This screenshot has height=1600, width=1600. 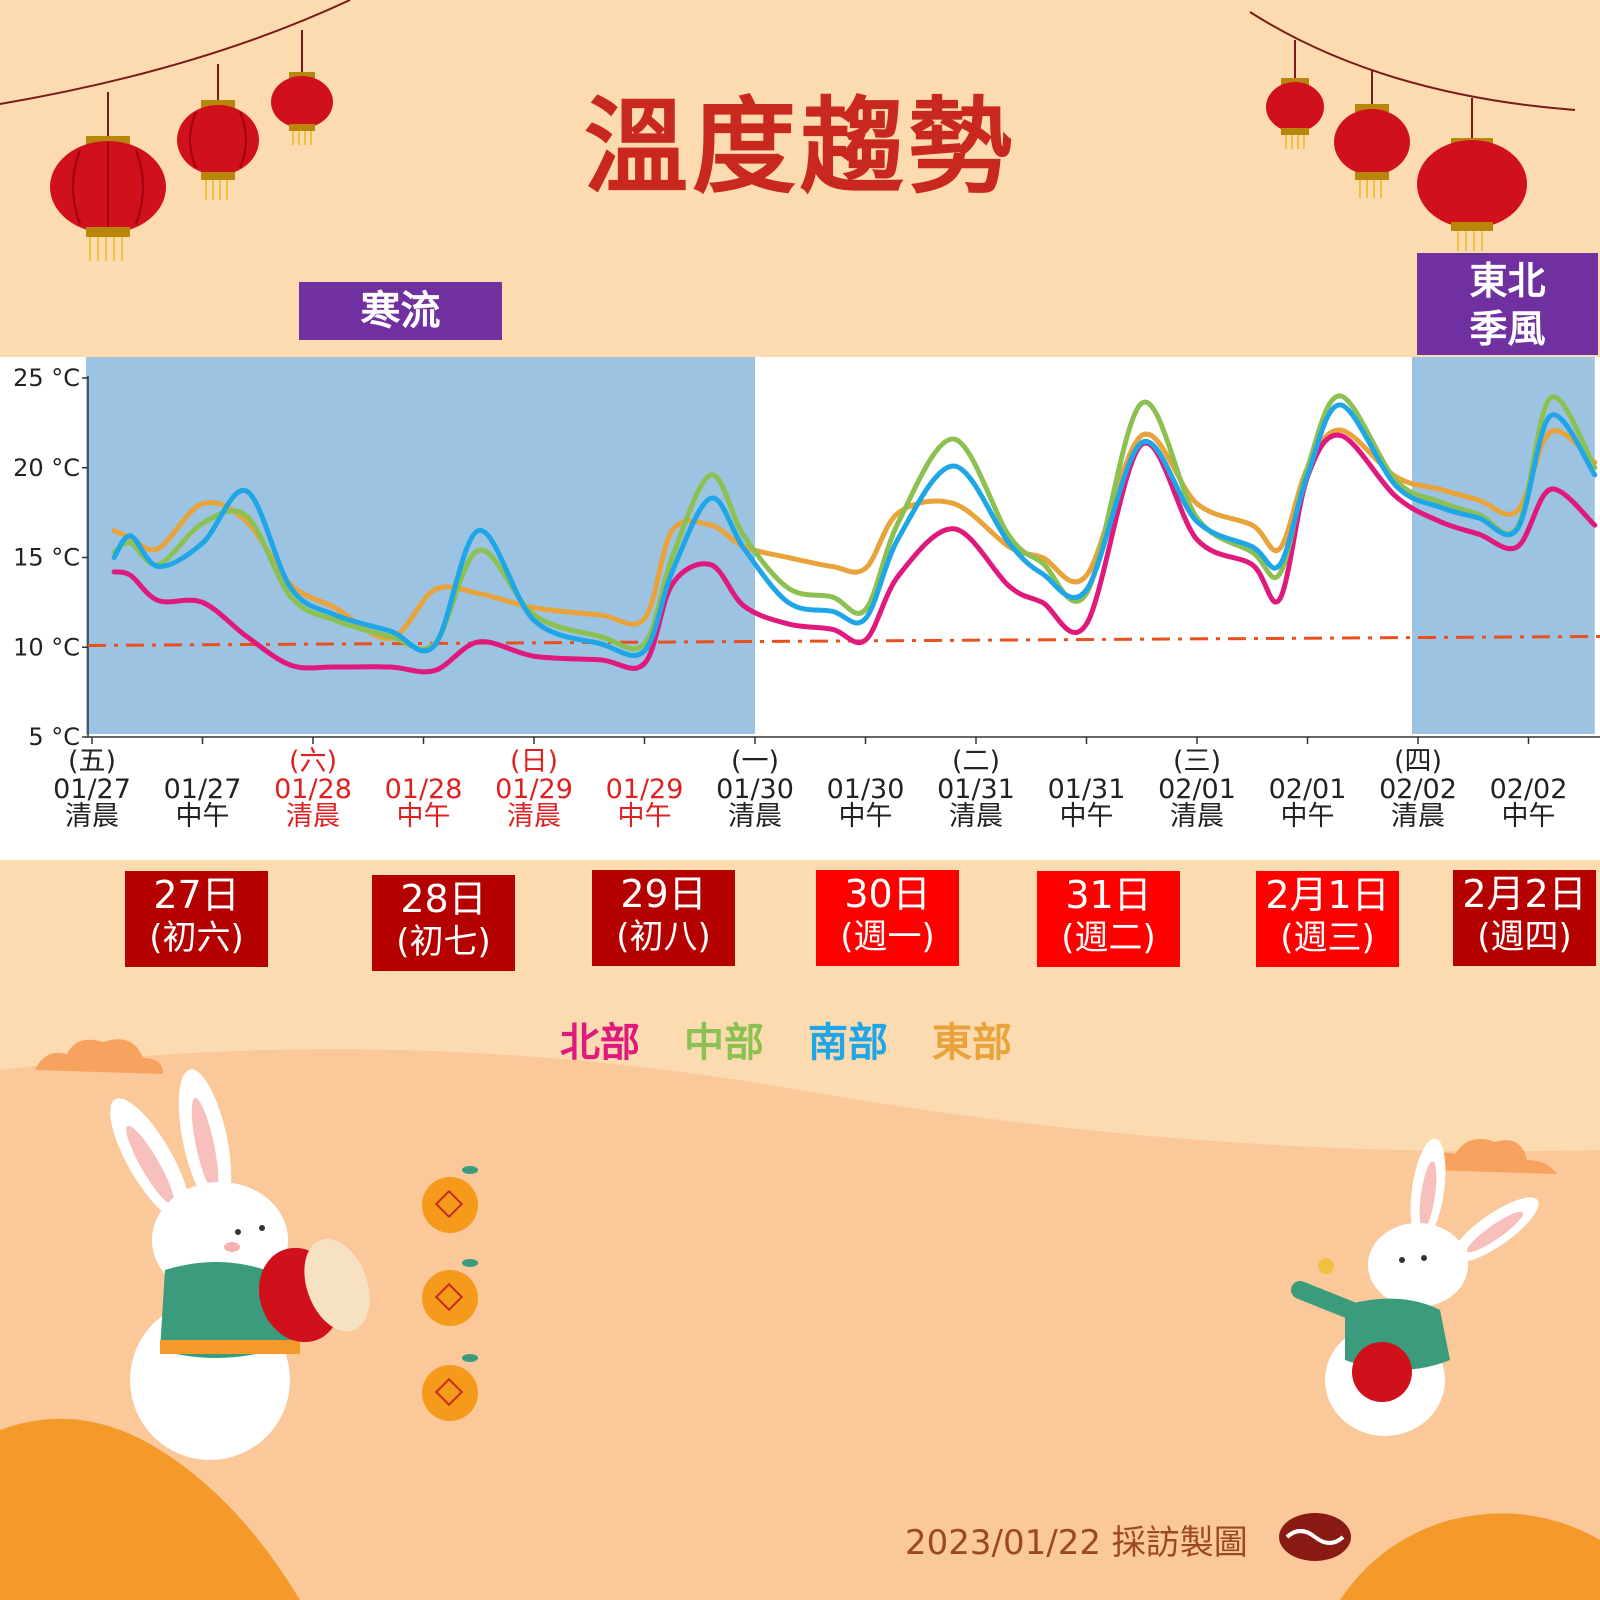 What do you see at coordinates (443, 899) in the screenshot?
I see `day-box-date: 28日` at bounding box center [443, 899].